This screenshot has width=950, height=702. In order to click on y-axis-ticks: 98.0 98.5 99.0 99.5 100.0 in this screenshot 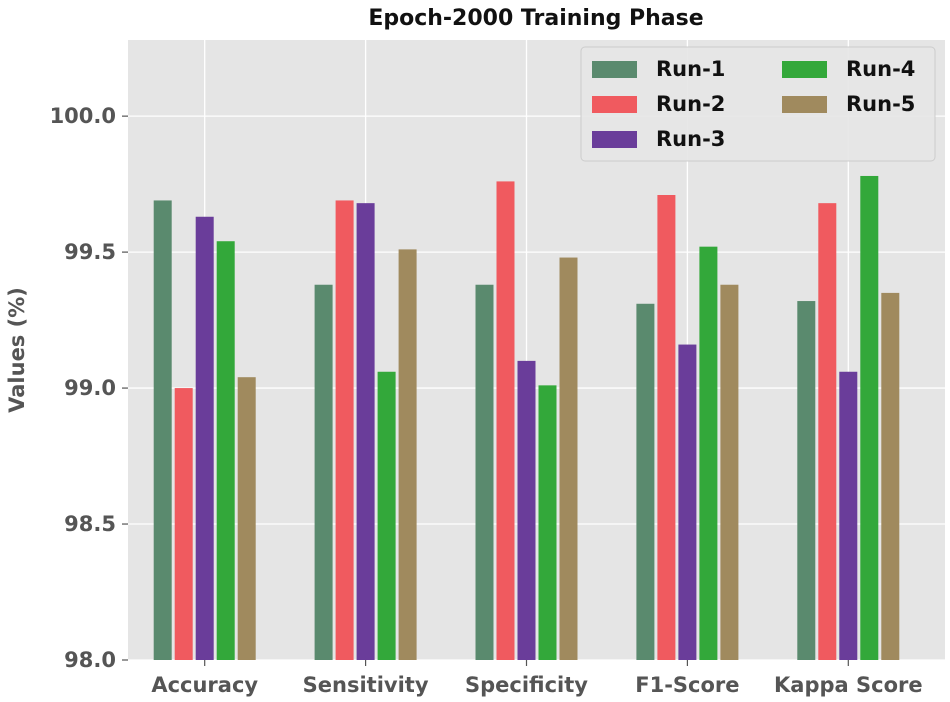, I will do `click(89, 388)`.